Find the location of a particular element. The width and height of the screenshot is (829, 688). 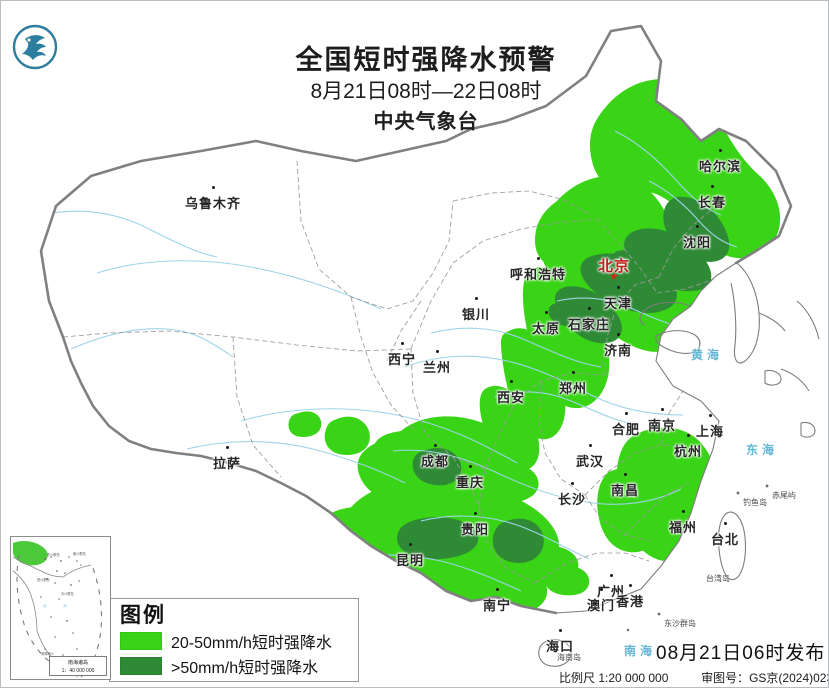

city-name: 合肥 is located at coordinates (626, 429).